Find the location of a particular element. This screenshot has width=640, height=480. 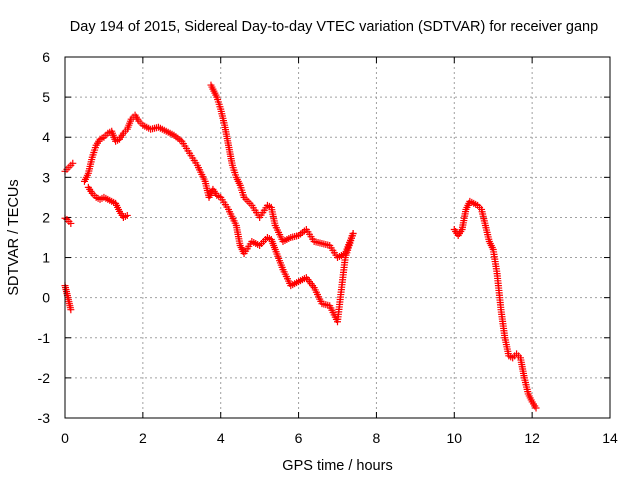

y-tick-label: -1 is located at coordinates (44, 338).